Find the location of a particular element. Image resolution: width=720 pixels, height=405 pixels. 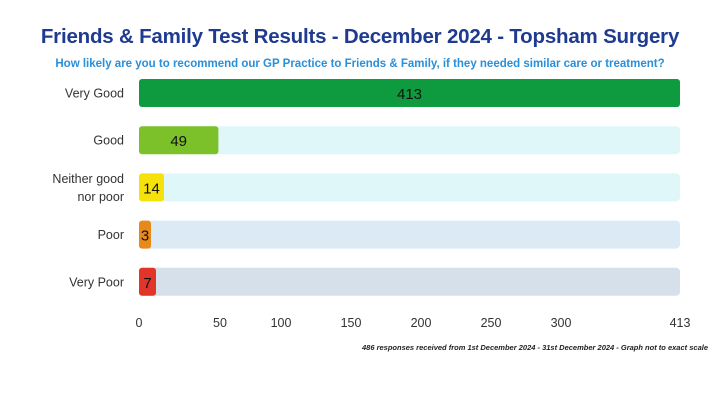

category-label: Very Poor is located at coordinates (96, 282).